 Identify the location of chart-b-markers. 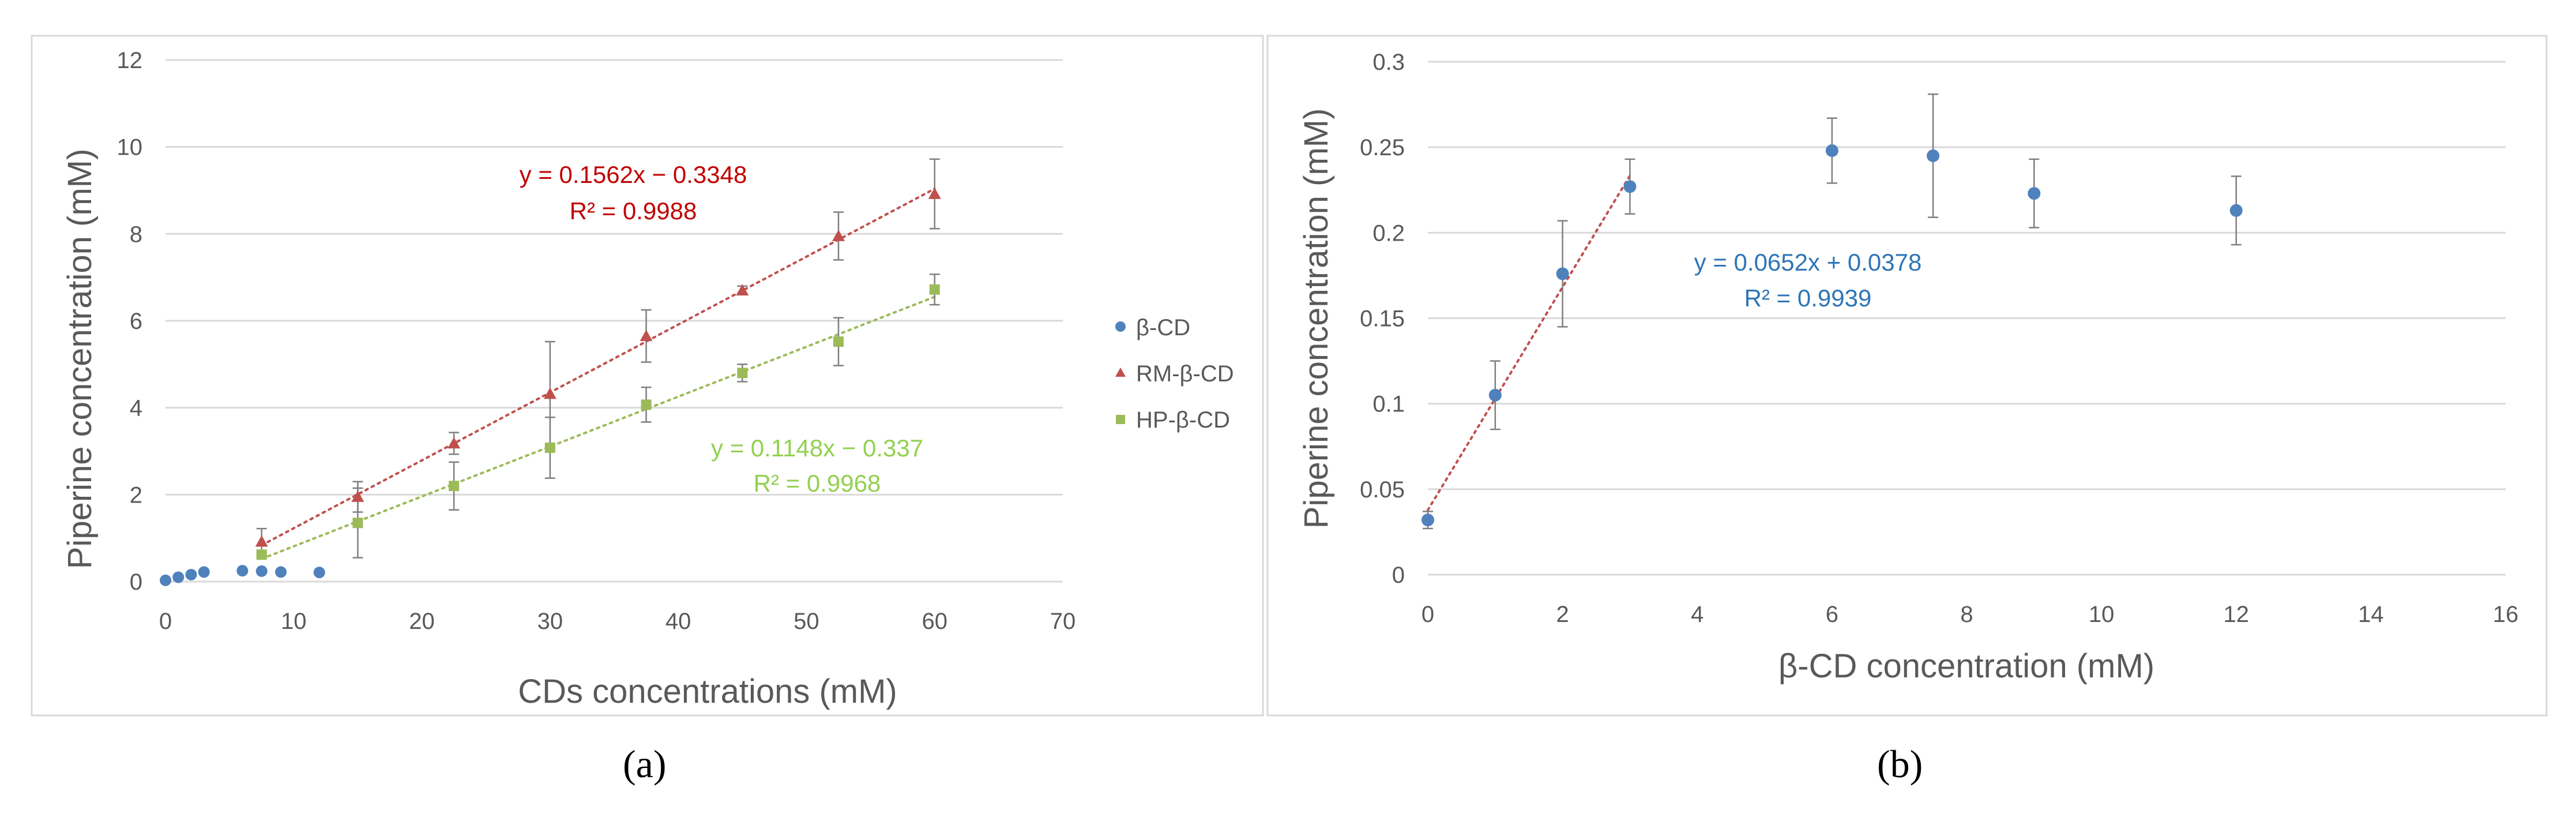
(1832, 336).